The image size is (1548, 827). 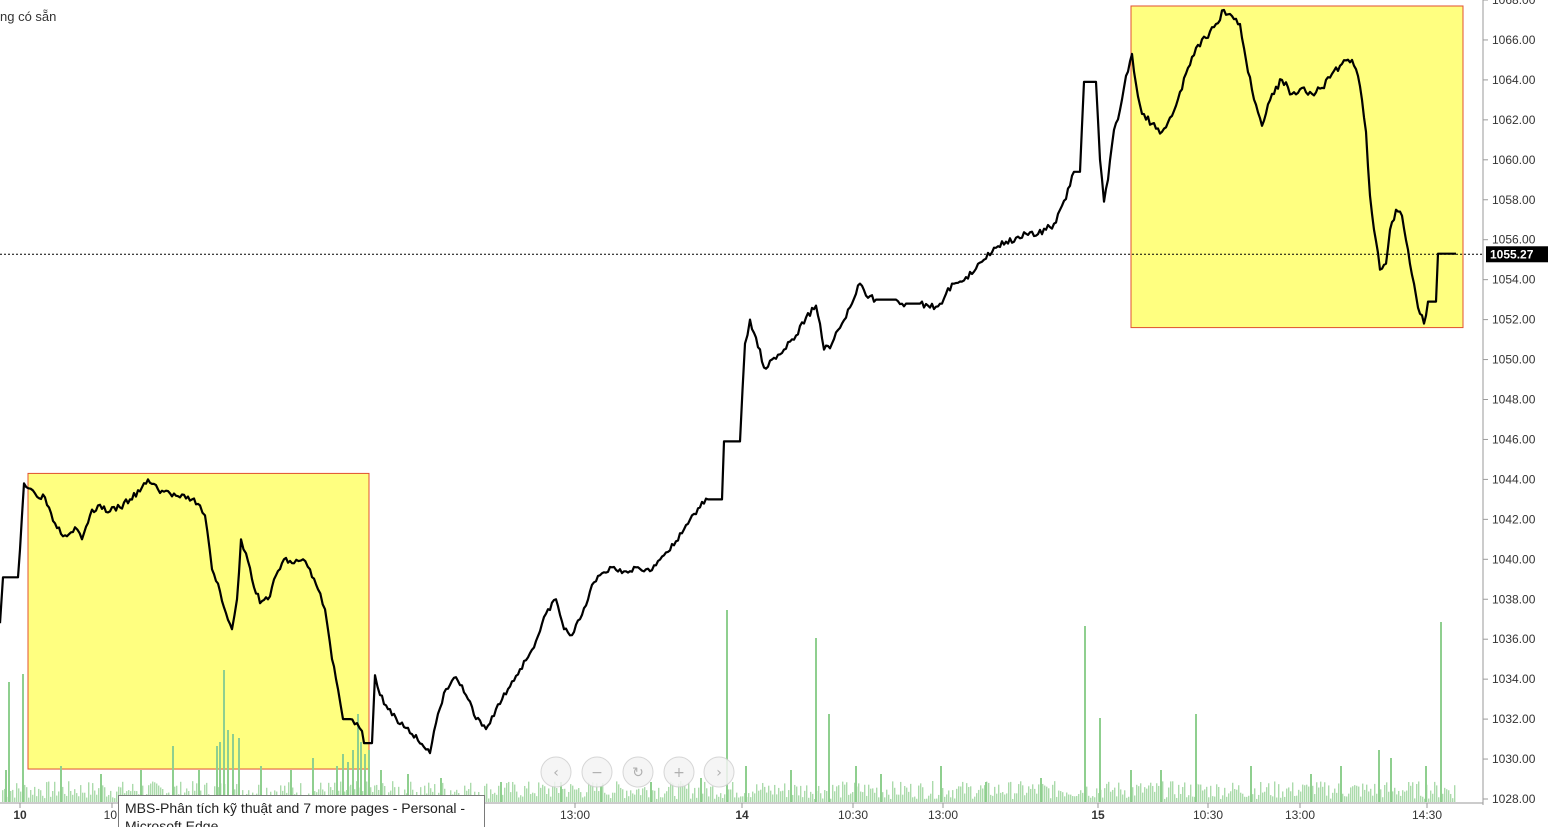 I want to click on plus-icon: +, so click(x=679, y=772).